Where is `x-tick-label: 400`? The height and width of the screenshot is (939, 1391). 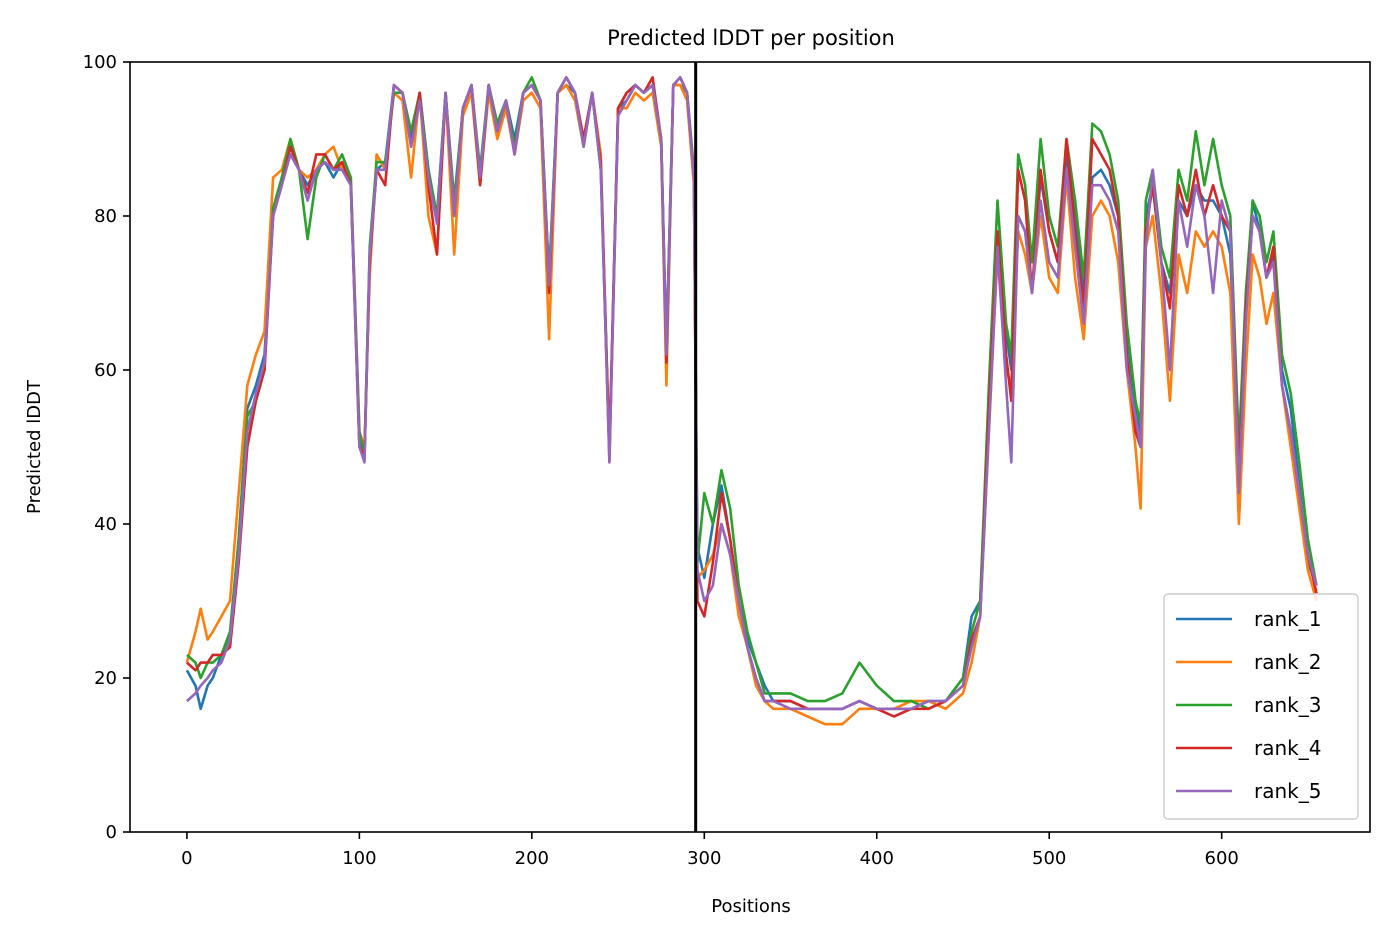
x-tick-label: 400 is located at coordinates (877, 858).